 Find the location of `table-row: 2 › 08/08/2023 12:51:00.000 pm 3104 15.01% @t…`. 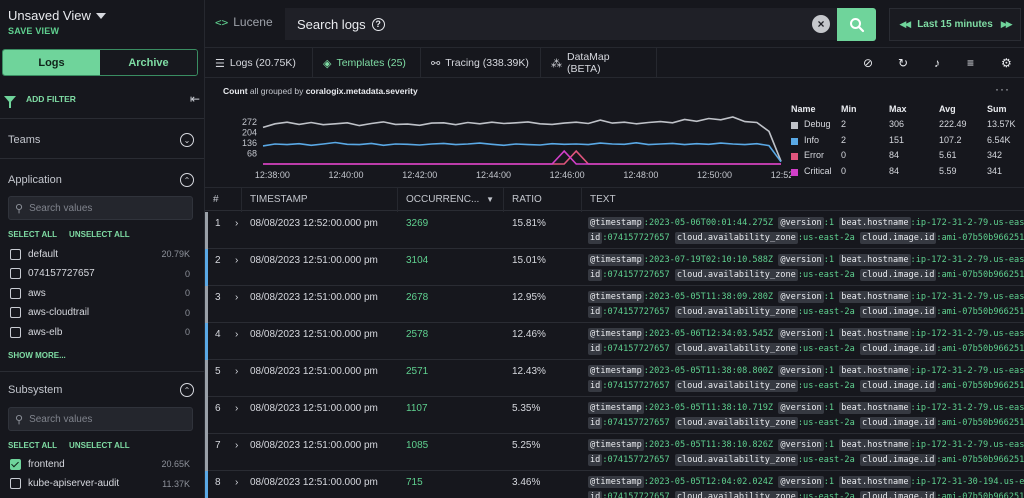

table-row: 2 › 08/08/2023 12:51:00.000 pm 3104 15.01% @t… is located at coordinates (614, 267).